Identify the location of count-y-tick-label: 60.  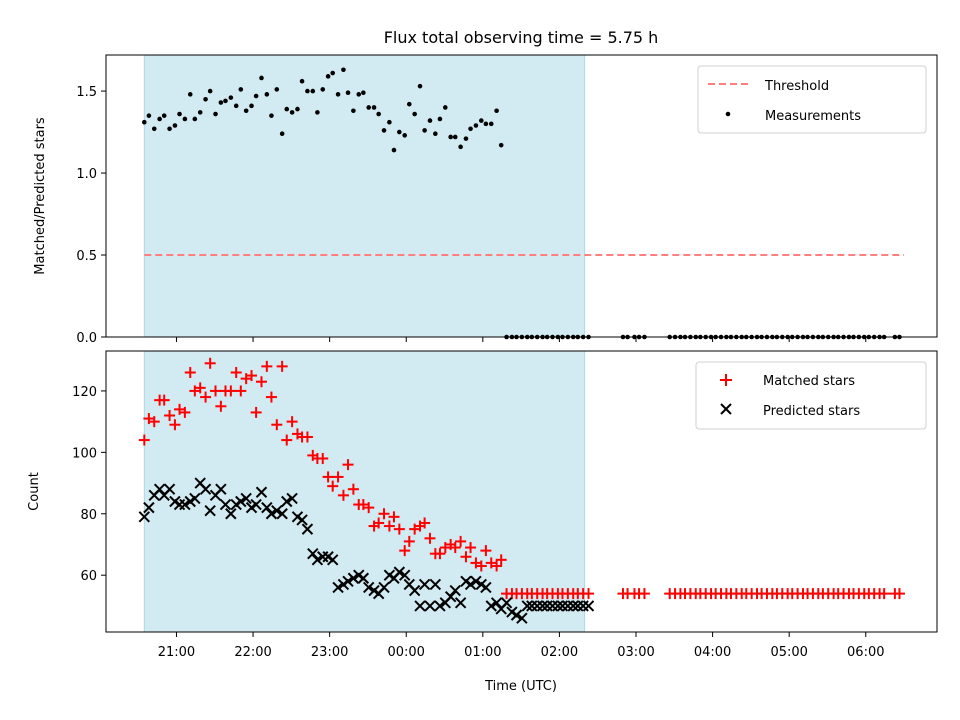
(88, 576).